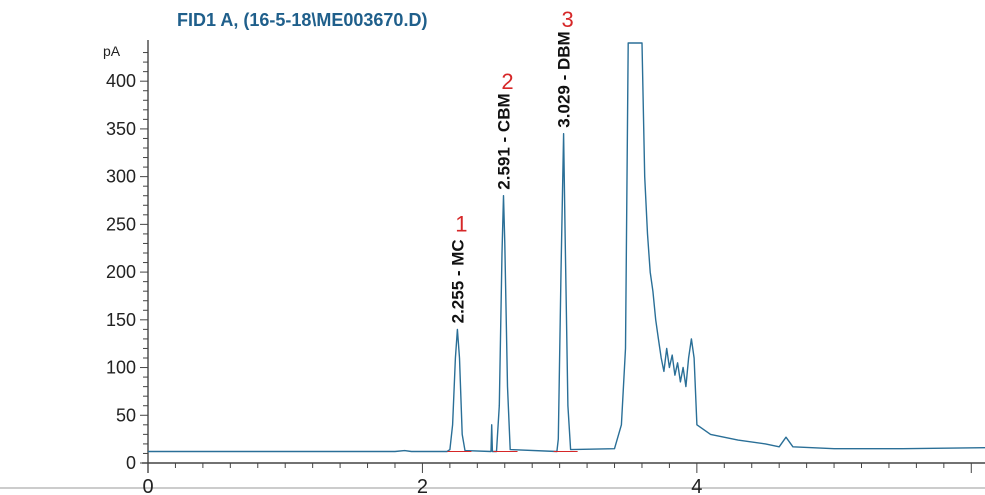 The width and height of the screenshot is (985, 495). Describe the element at coordinates (121, 320) in the screenshot. I see `y-tick-label: 150` at that location.